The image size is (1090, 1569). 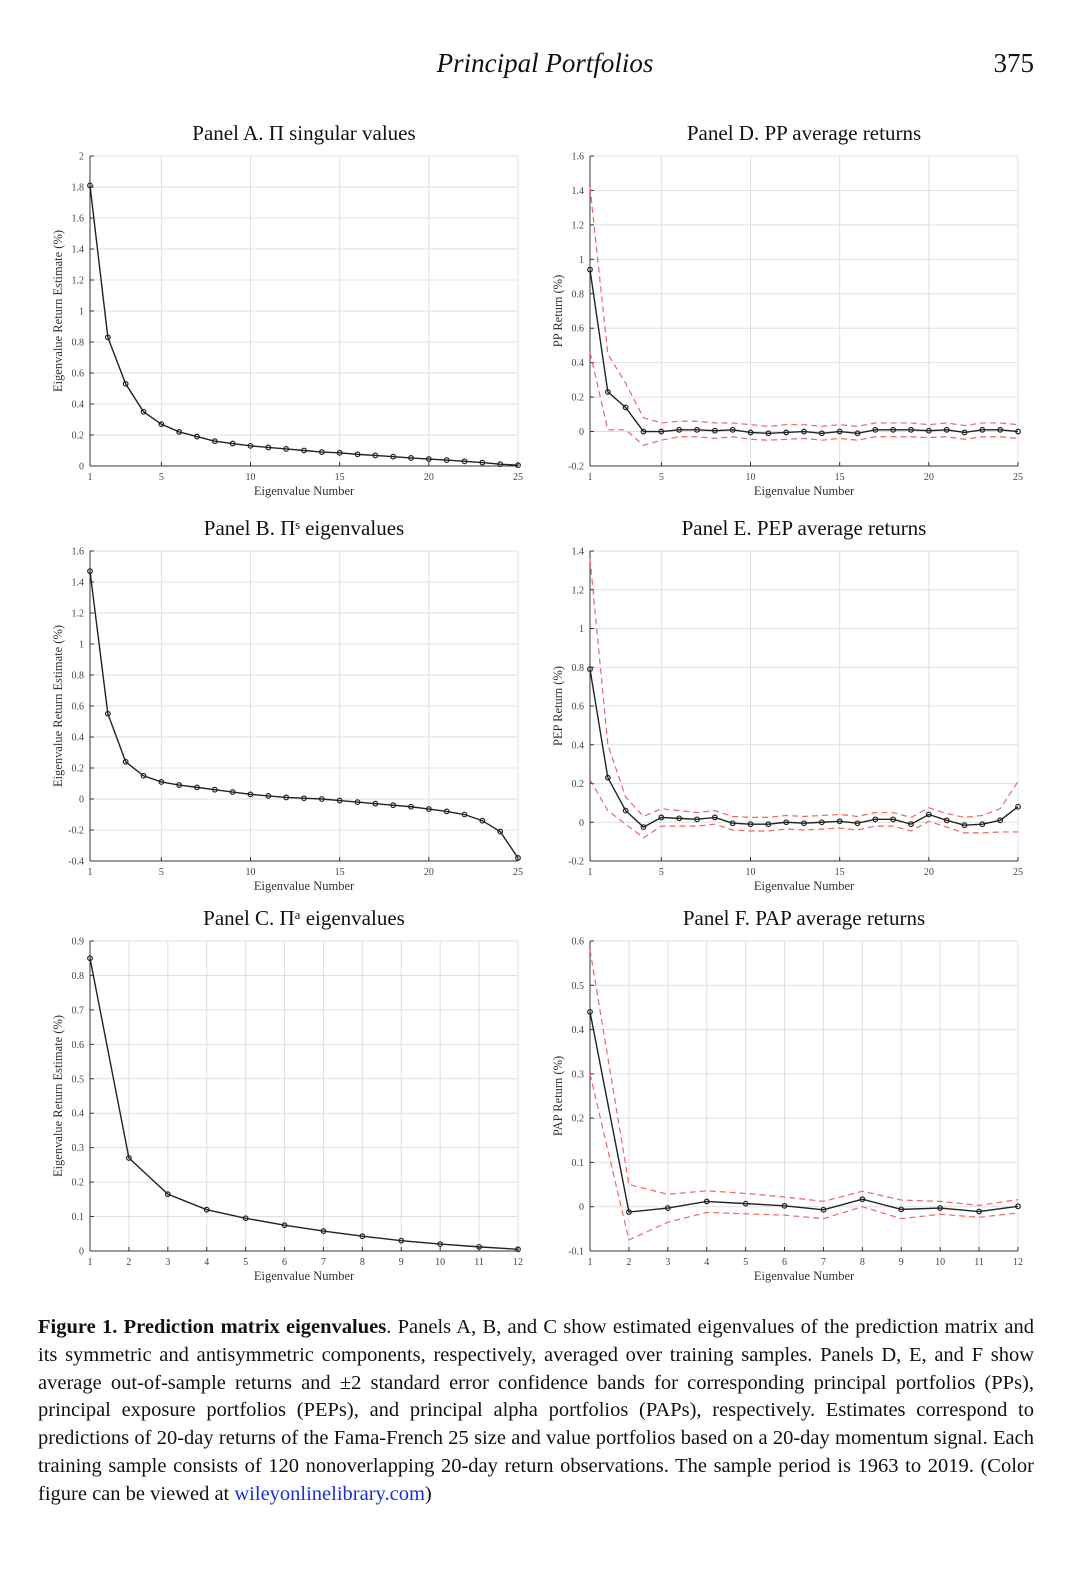 What do you see at coordinates (1014, 63) in the screenshot?
I see `page-number: 375` at bounding box center [1014, 63].